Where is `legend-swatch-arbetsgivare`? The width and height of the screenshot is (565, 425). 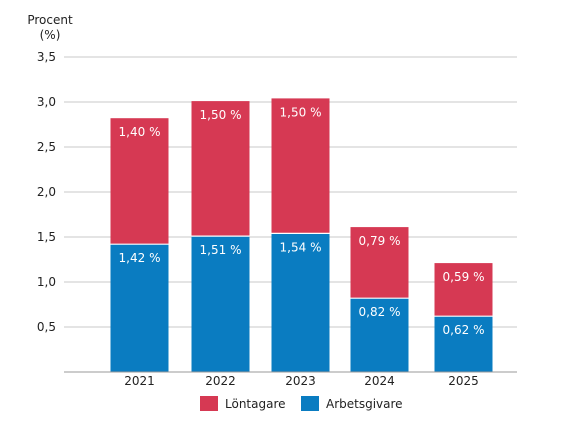 legend-swatch-arbetsgivare is located at coordinates (310, 403).